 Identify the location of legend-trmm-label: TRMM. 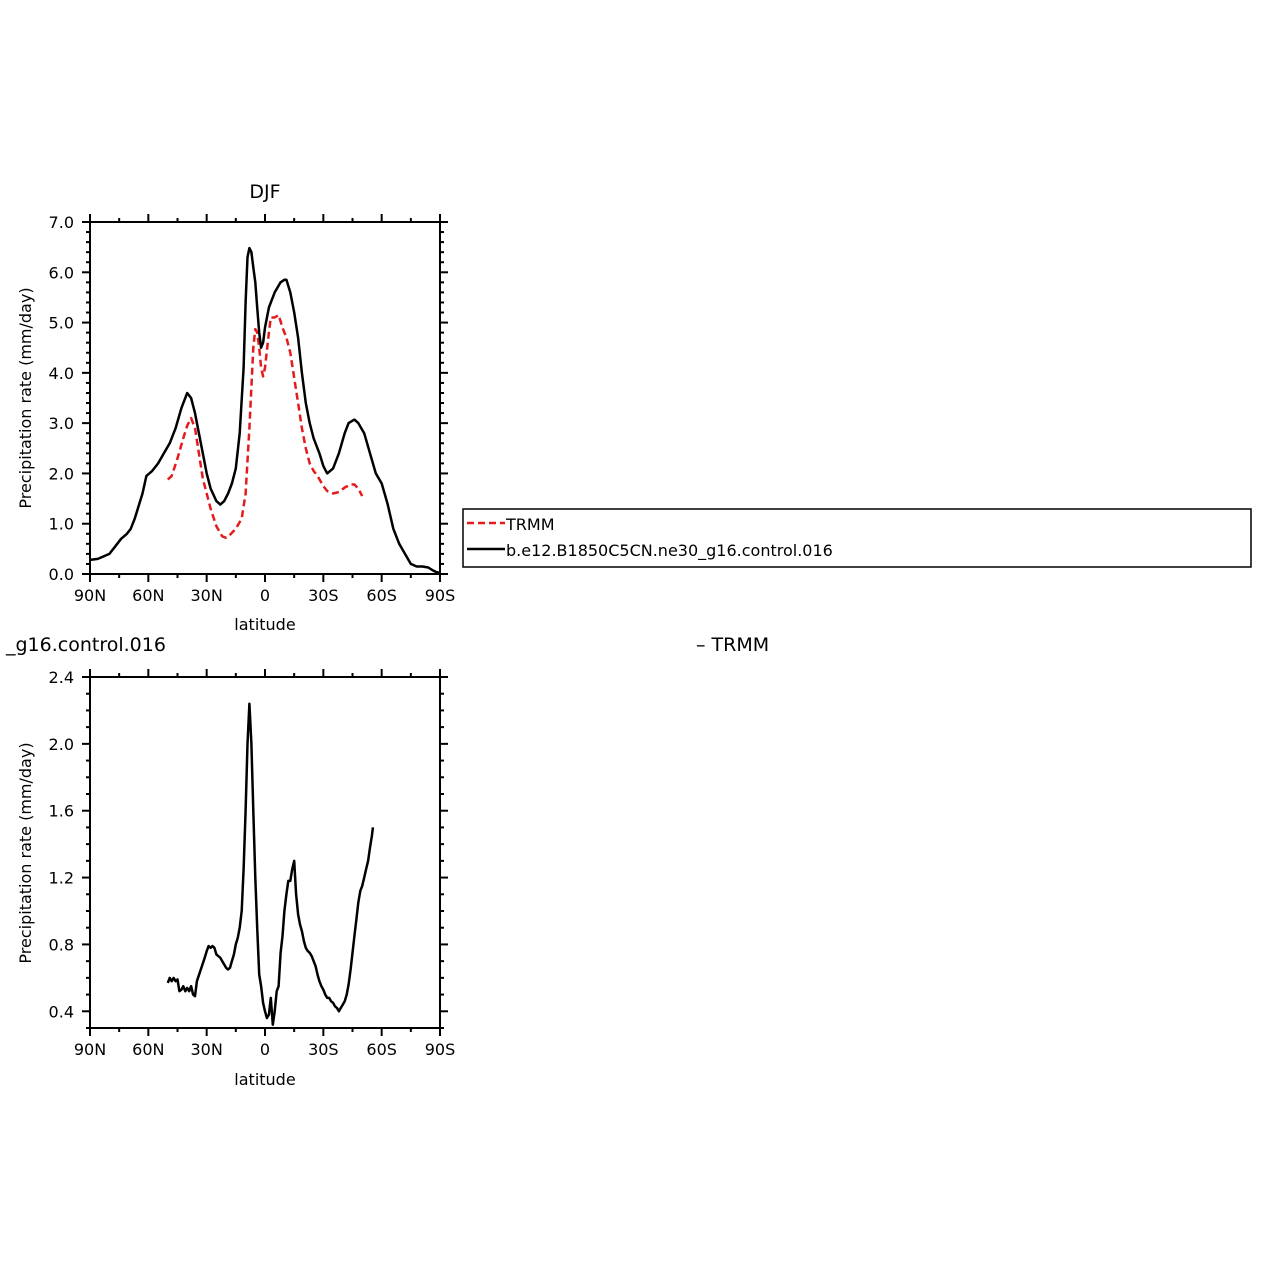
(530, 524).